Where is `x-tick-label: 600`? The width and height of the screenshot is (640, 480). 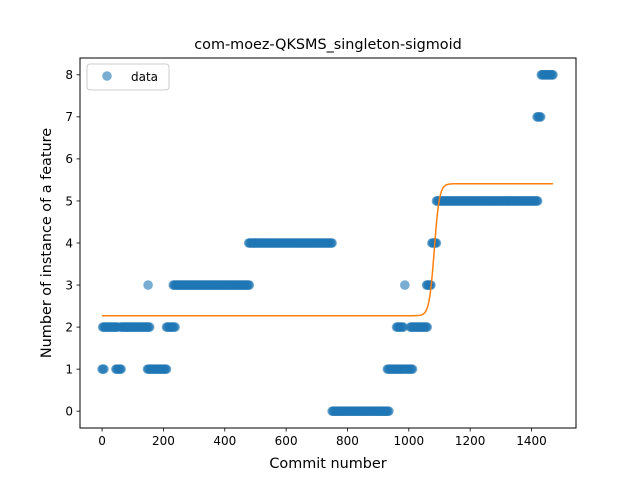 x-tick-label: 600 is located at coordinates (286, 441).